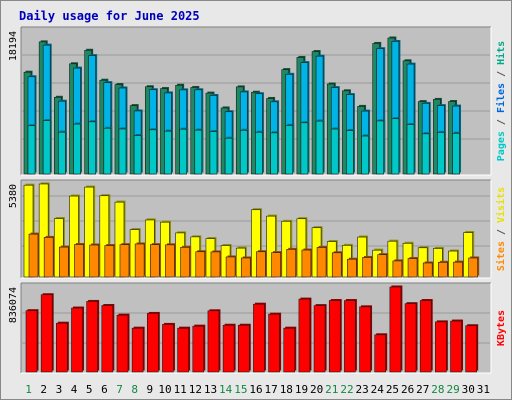 This screenshot has width=512, height=400. I want to click on x-label-day-22: 22, so click(346, 389).